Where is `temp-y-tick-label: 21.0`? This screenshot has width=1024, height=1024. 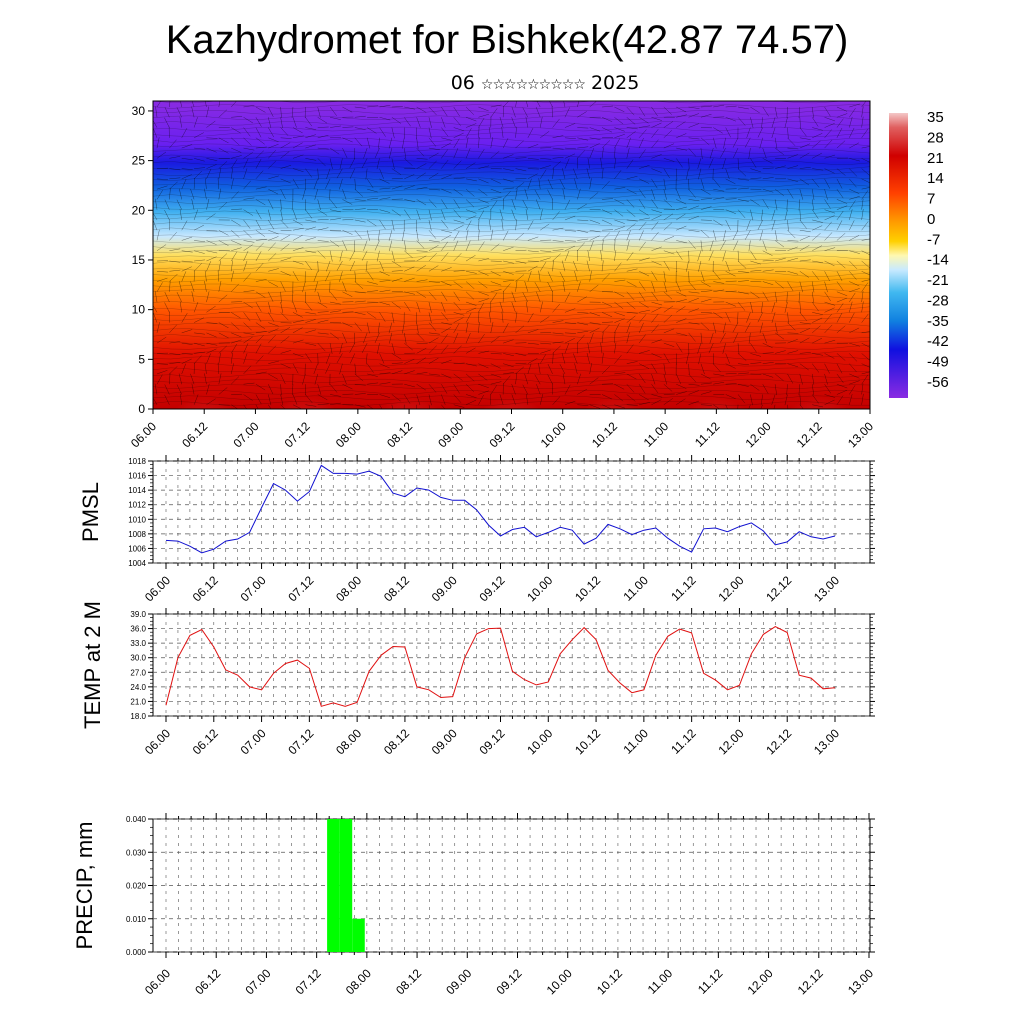
temp-y-tick-label: 21.0 is located at coordinates (138, 701).